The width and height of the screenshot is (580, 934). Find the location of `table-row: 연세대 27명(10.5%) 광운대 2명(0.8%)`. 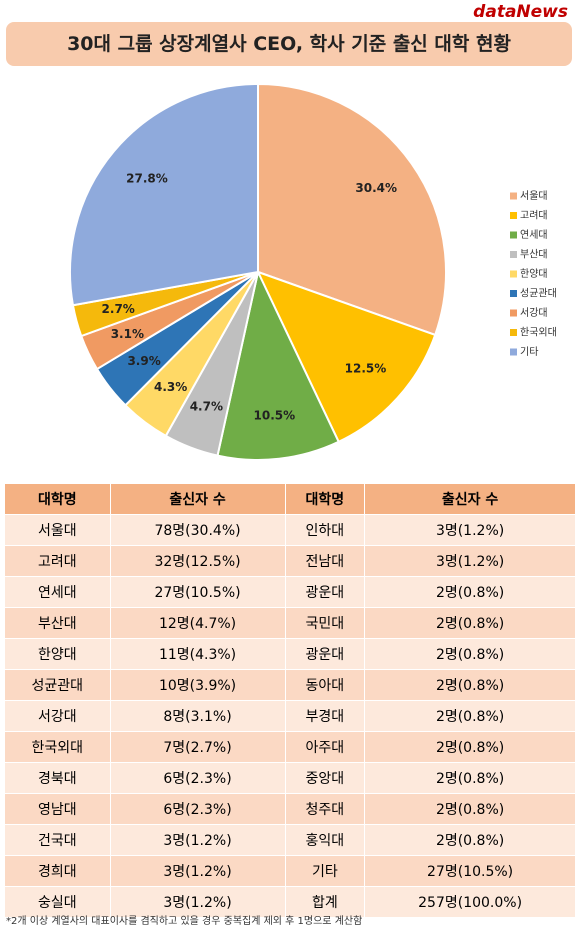

table-row: 연세대 27명(10.5%) 광운대 2명(0.8%) is located at coordinates (290, 592).